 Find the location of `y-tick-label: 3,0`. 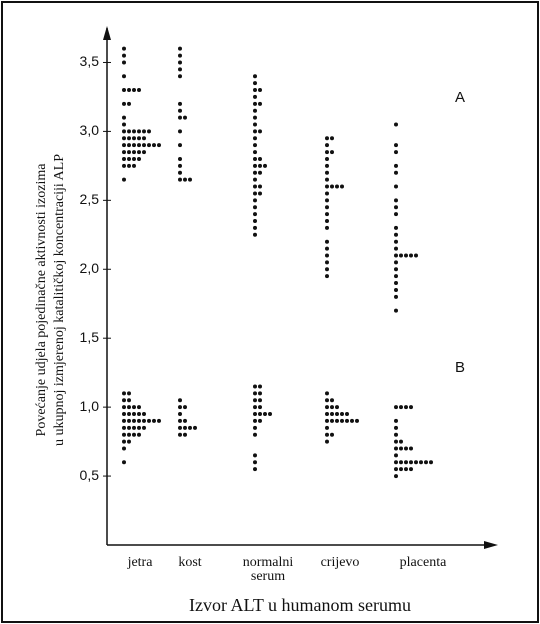

y-tick-label: 3,0 is located at coordinates (90, 130).